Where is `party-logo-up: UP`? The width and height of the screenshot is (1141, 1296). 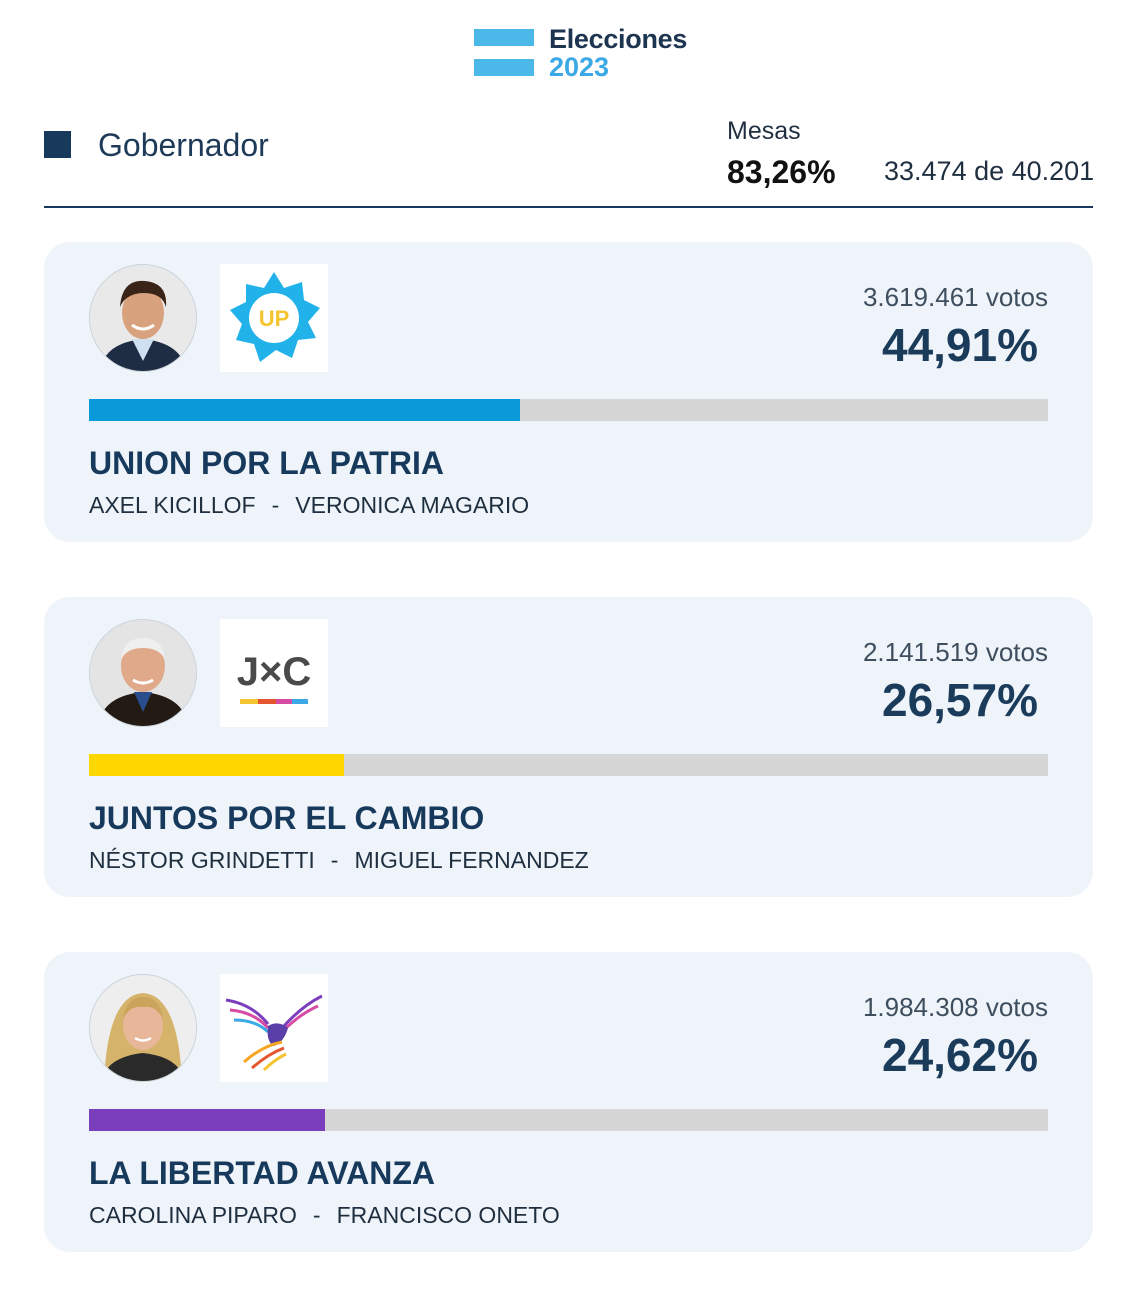 party-logo-up: UP is located at coordinates (274, 318).